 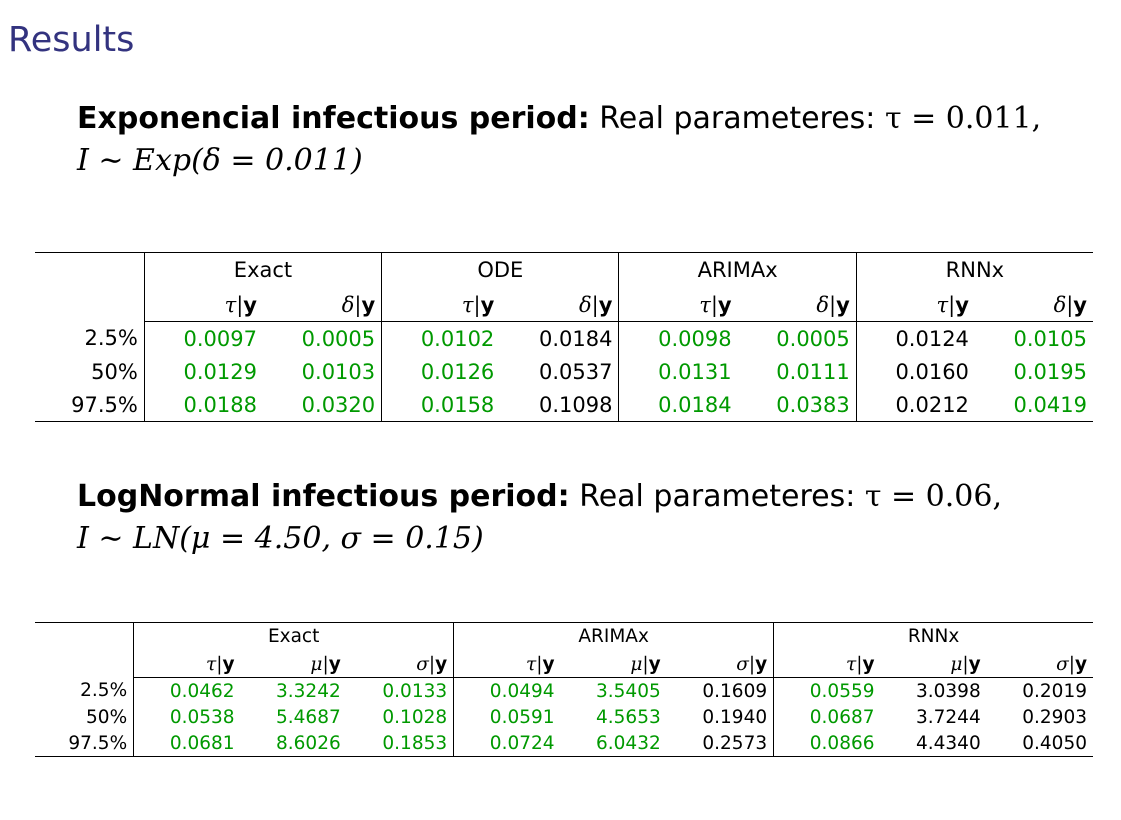 What do you see at coordinates (400, 717) in the screenshot?
I see `table-cell: 0.1028` at bounding box center [400, 717].